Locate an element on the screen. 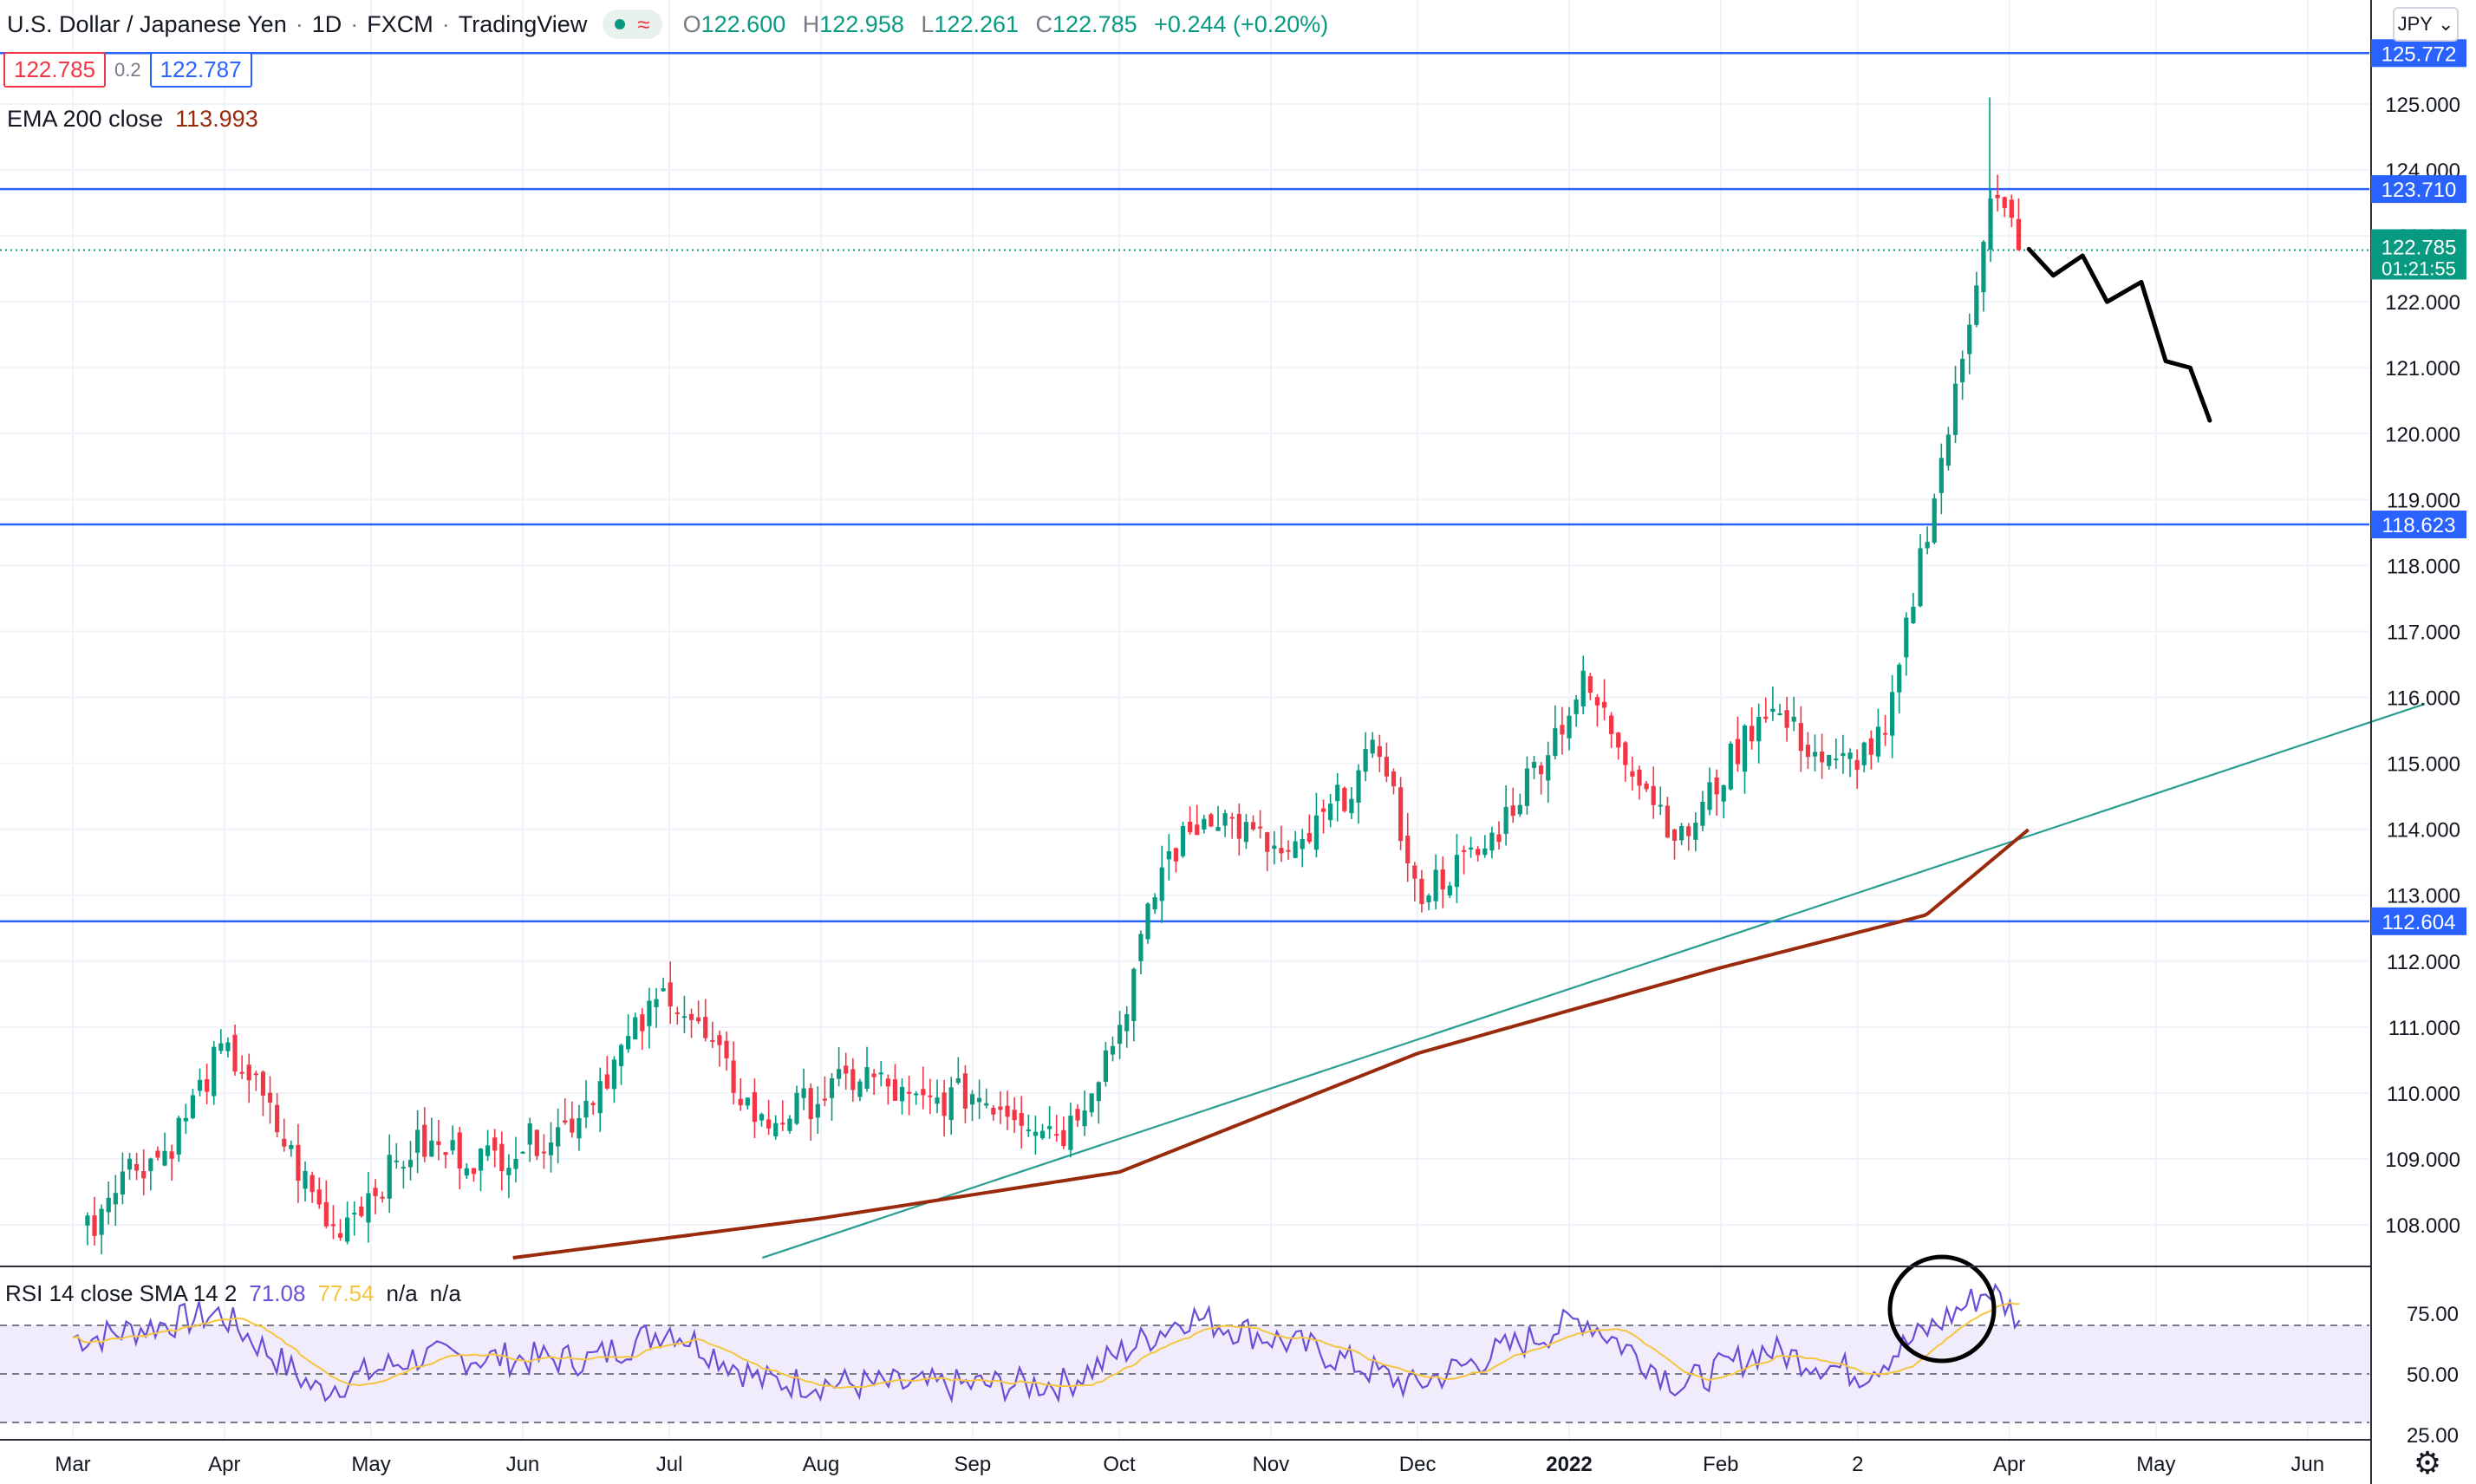 The height and width of the screenshot is (1484, 2476). currency-dropdown: JPY ⌄ is located at coordinates (2426, 24).